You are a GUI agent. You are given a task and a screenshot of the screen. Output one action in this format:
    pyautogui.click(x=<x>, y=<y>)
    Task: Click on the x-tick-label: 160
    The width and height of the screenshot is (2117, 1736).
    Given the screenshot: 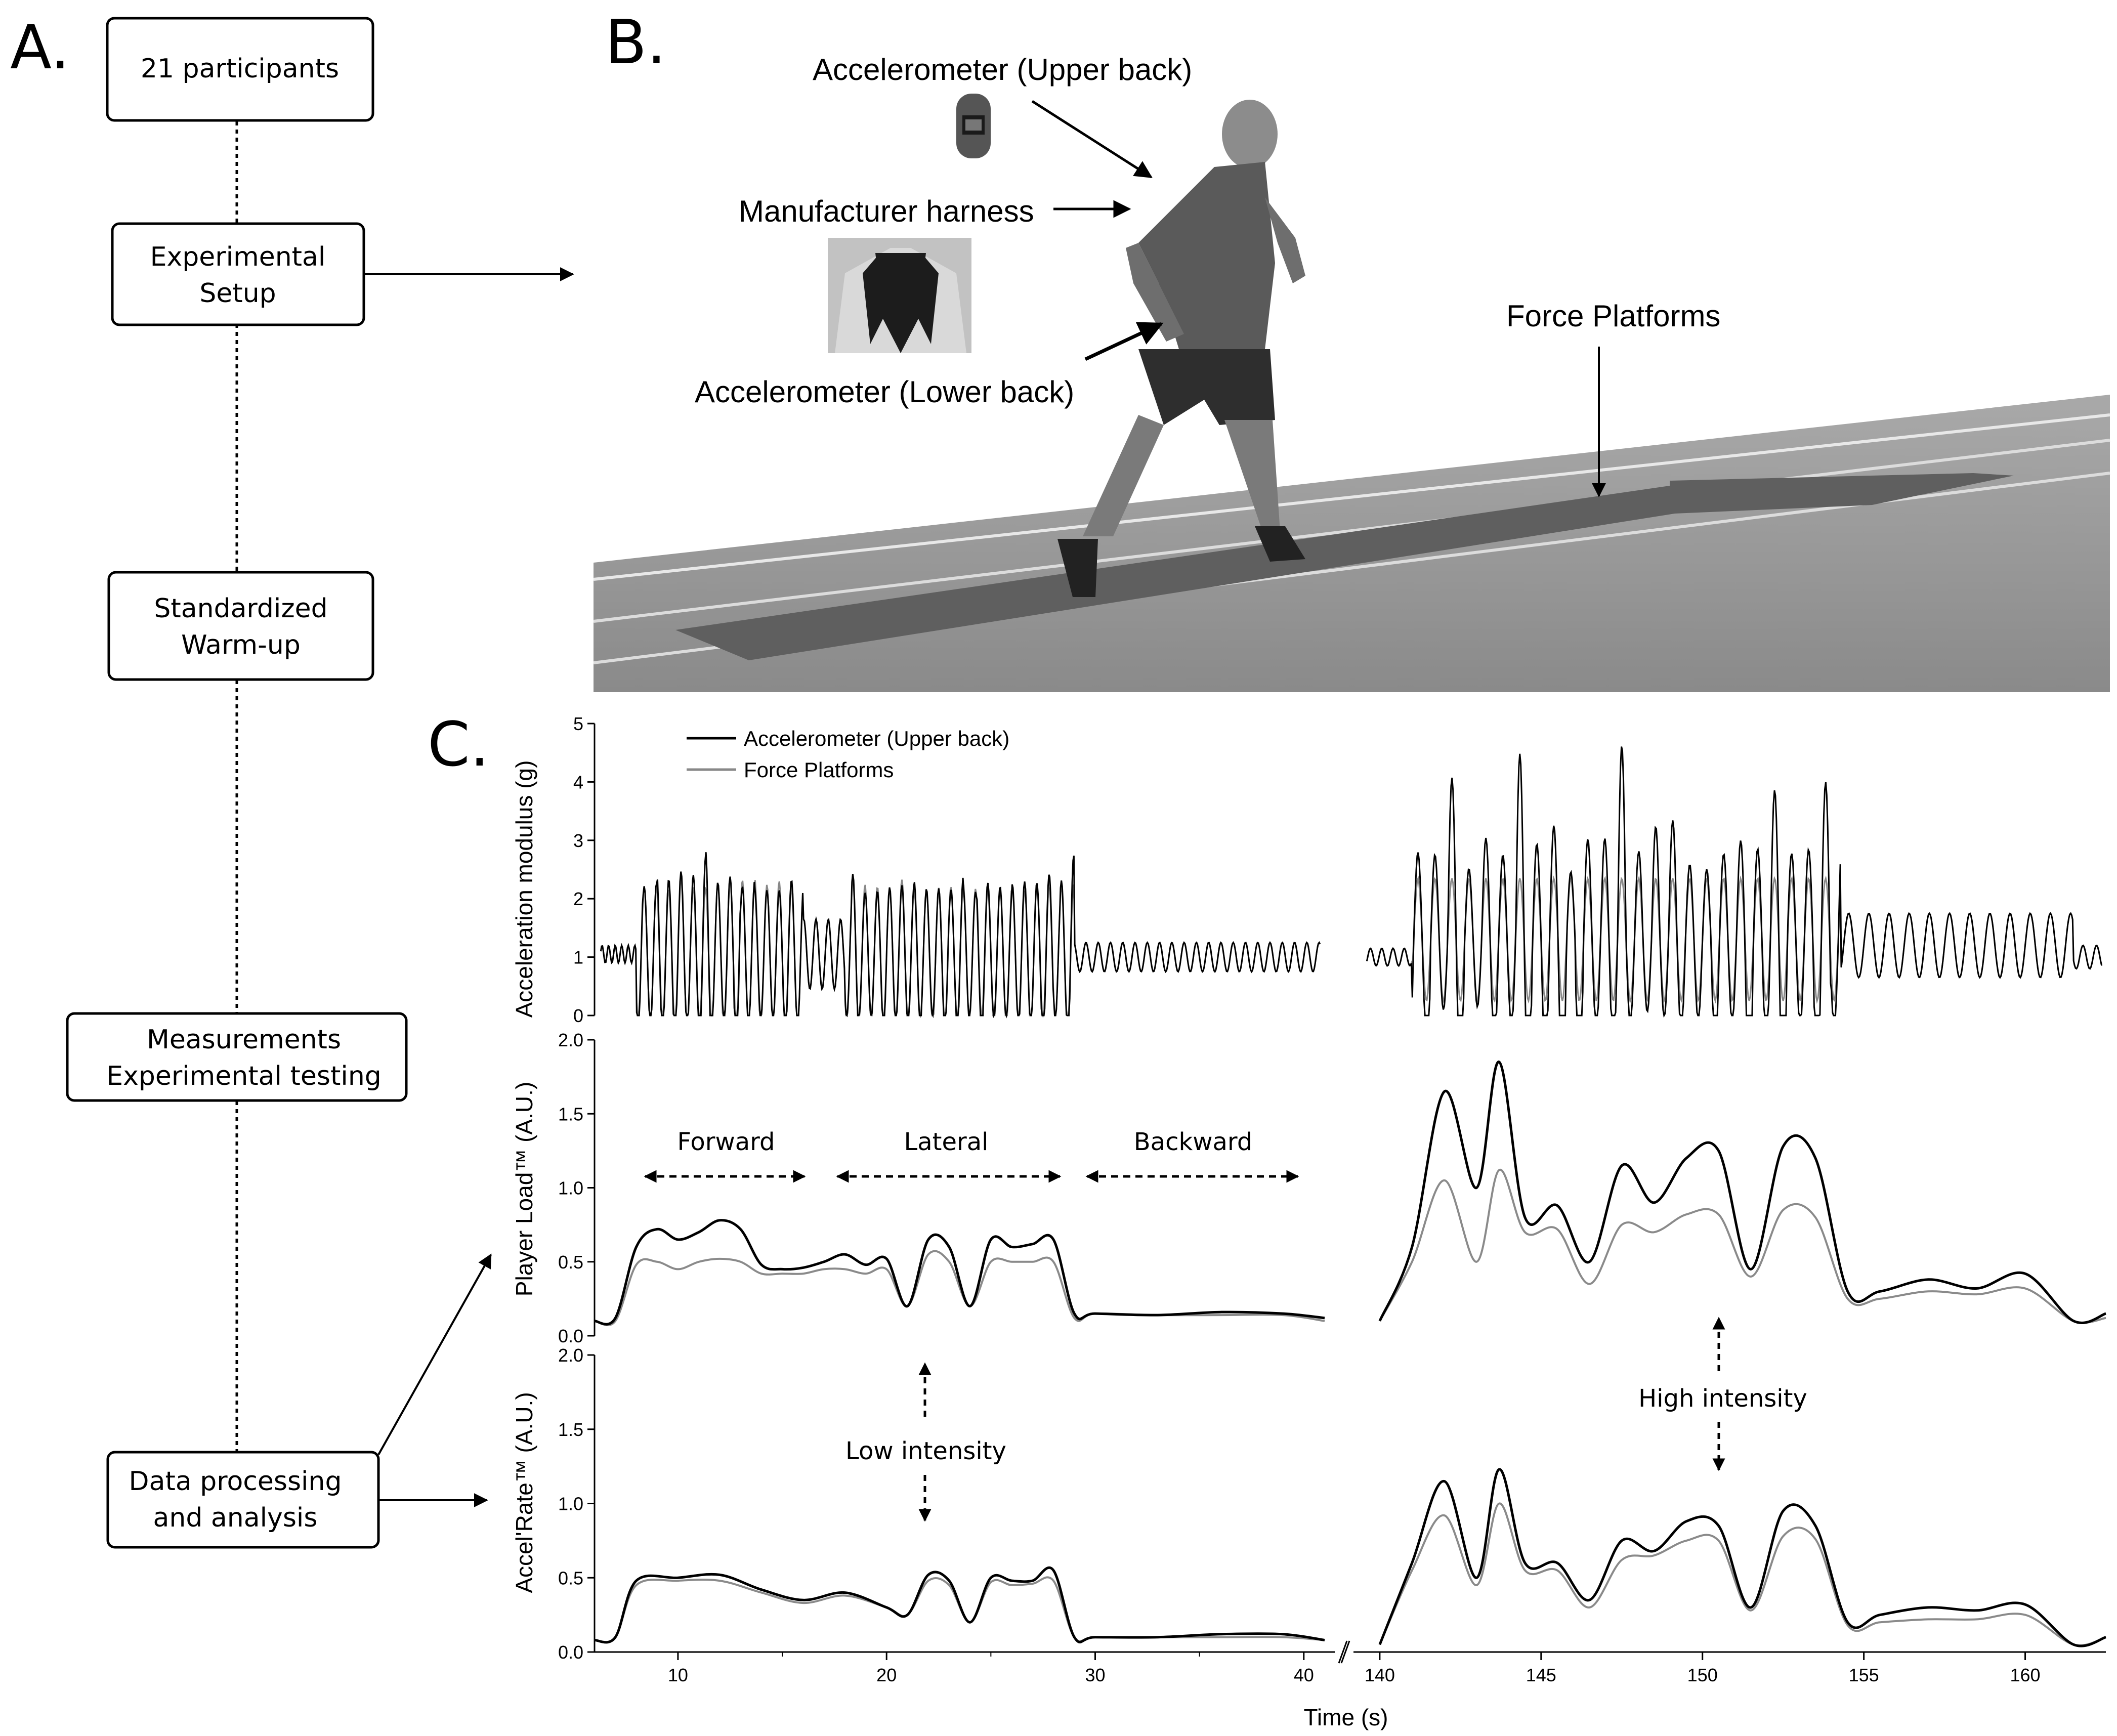 What is the action you would take?
    pyautogui.click(x=2025, y=1675)
    